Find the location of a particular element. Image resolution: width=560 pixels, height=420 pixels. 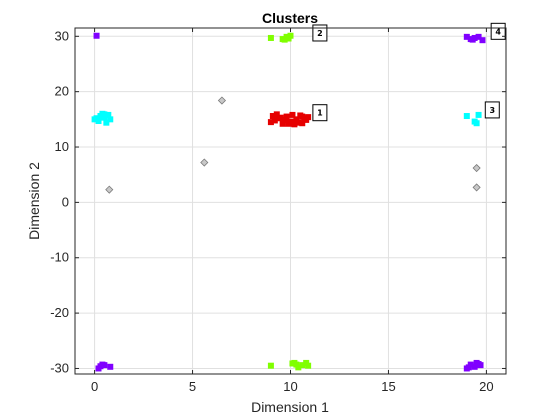

x-tick-label: 10 is located at coordinates (290, 386).